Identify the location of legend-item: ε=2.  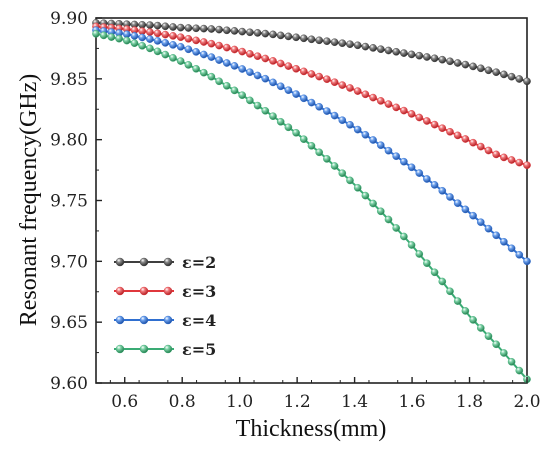
(165, 262).